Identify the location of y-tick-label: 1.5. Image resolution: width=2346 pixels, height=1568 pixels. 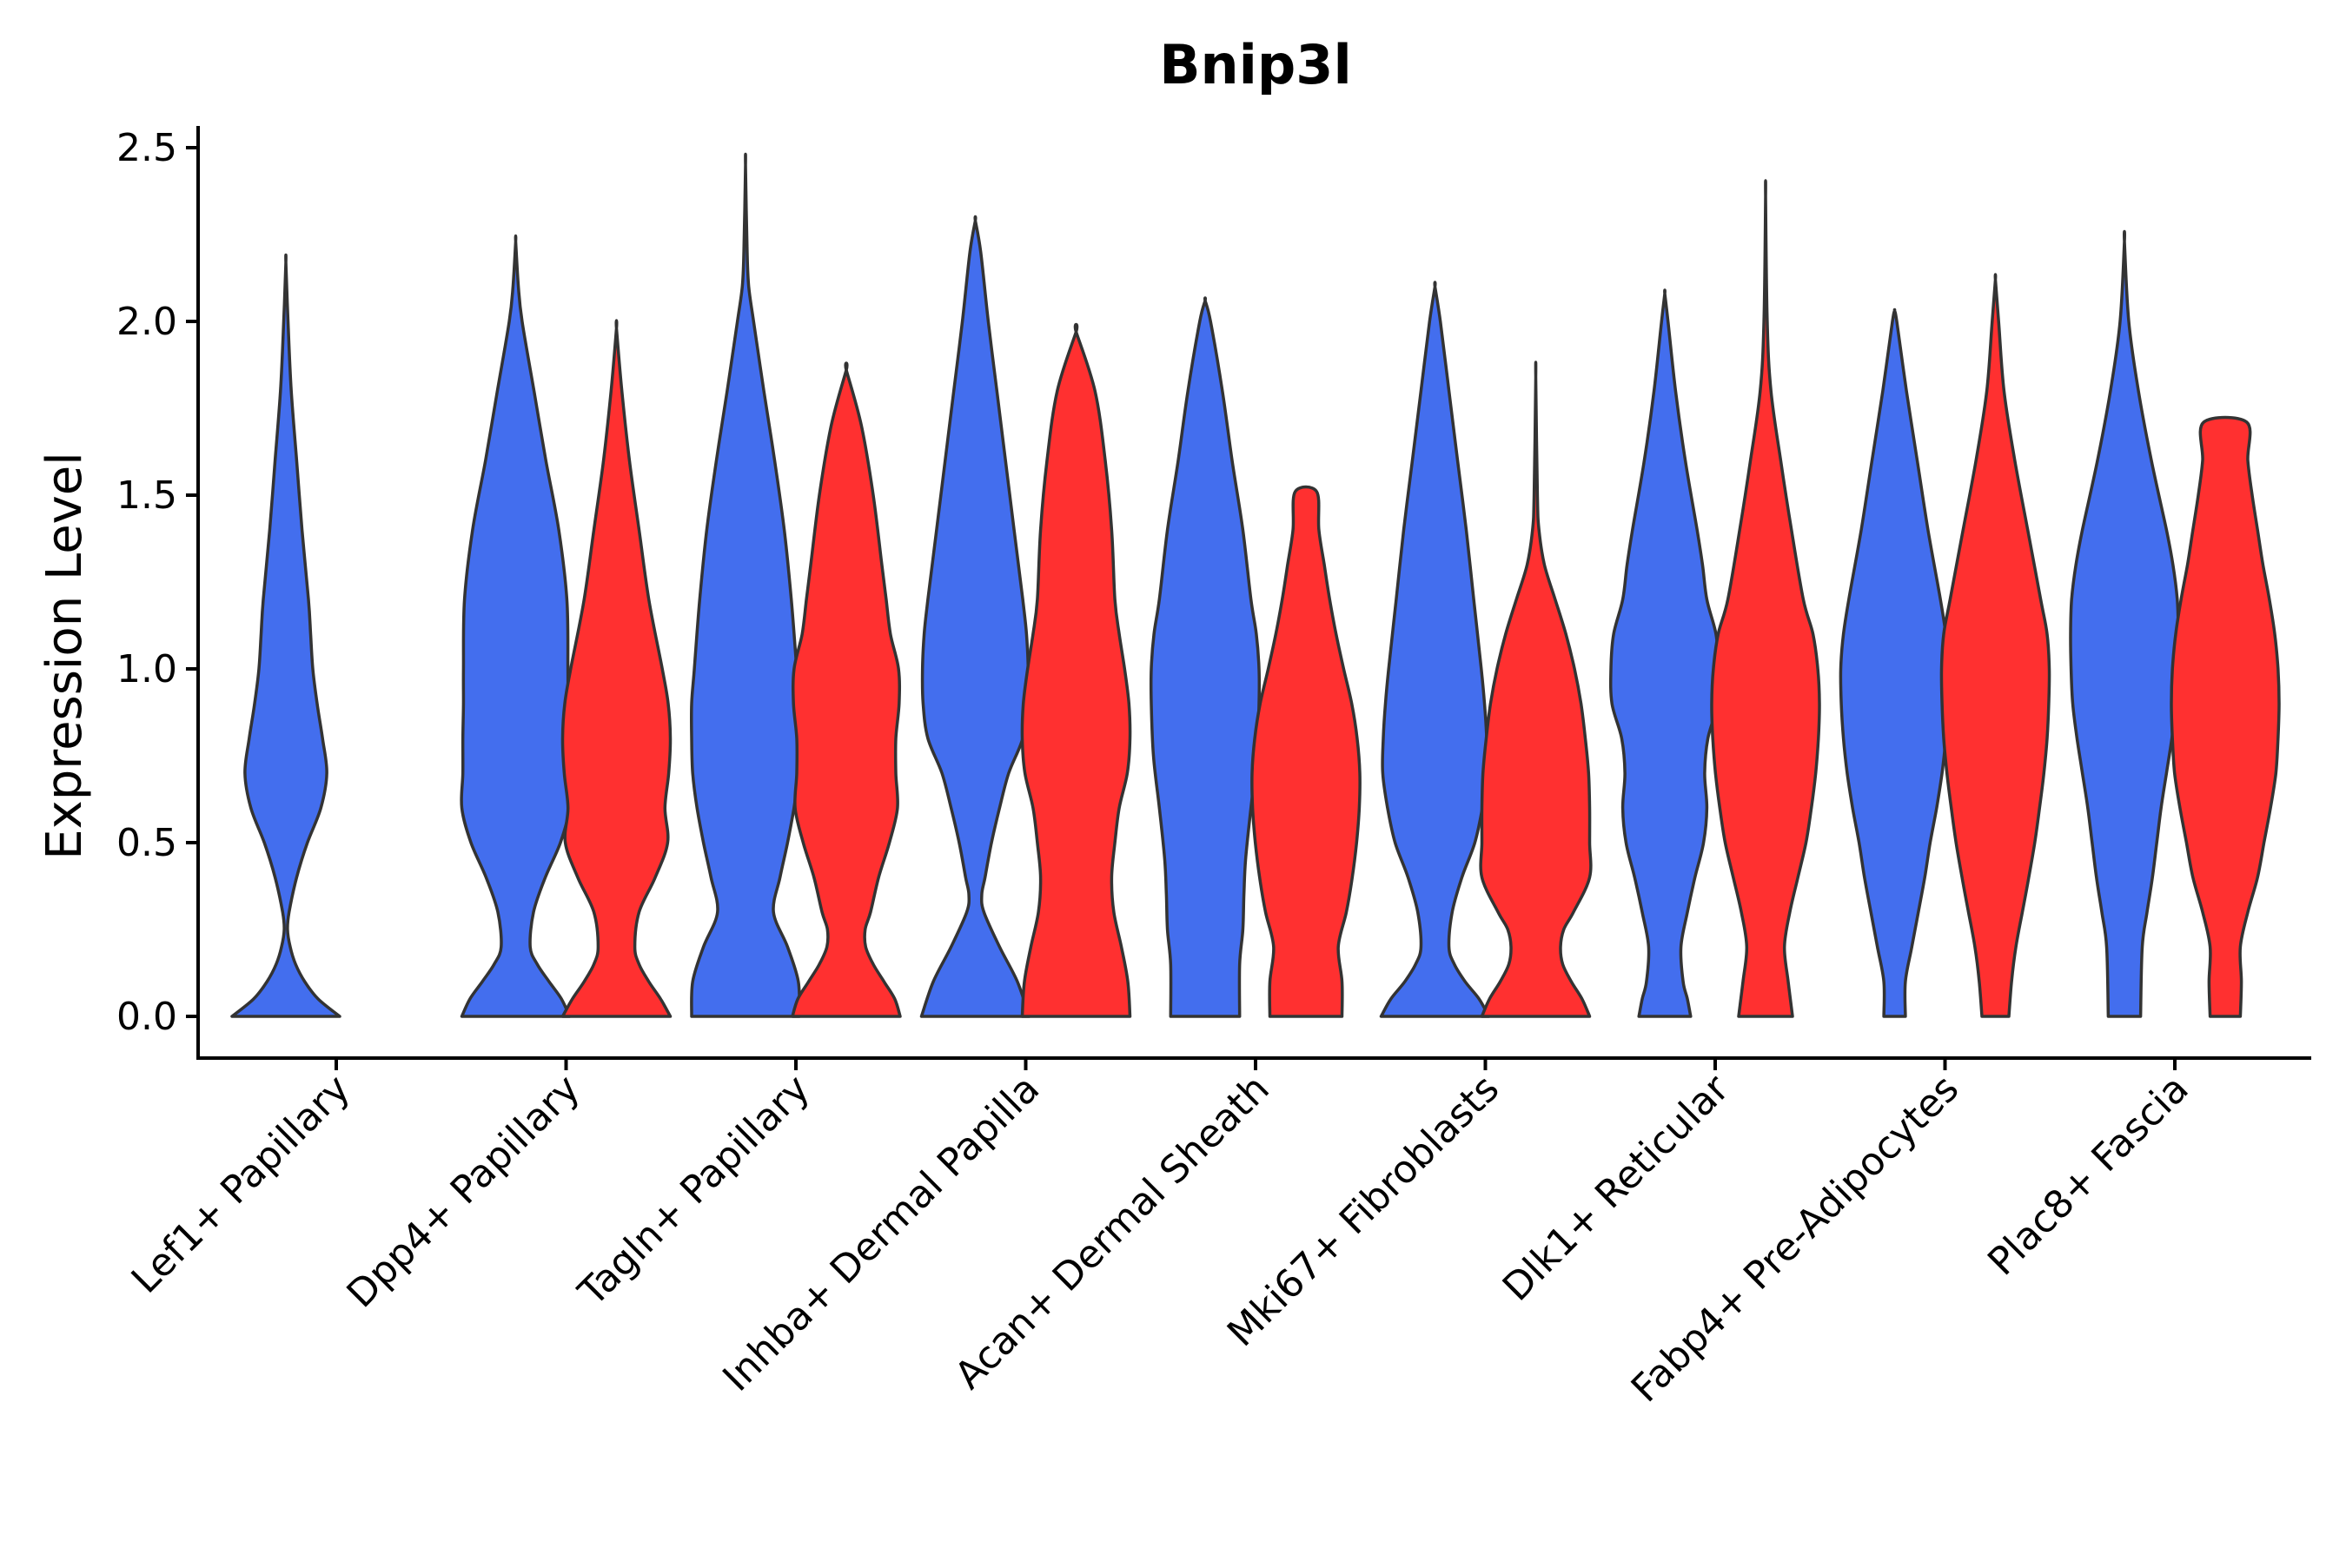
(146, 495).